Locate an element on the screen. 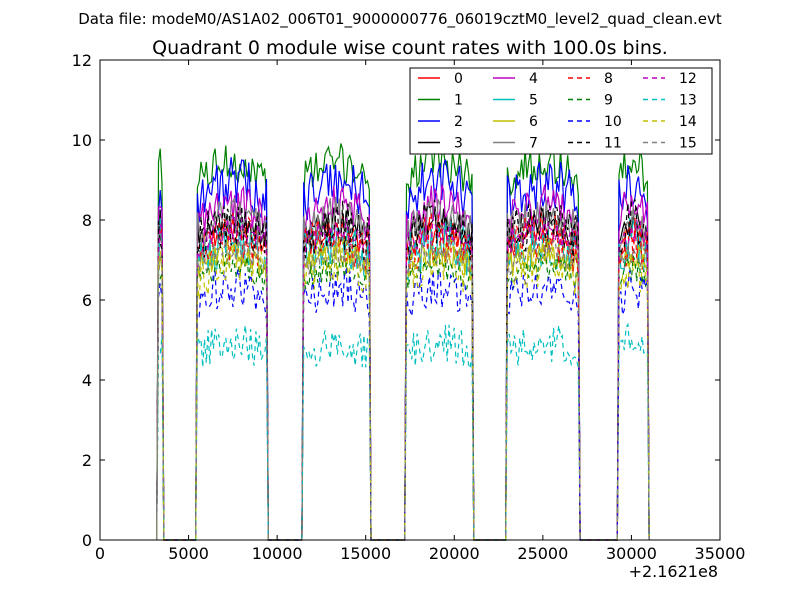  legend-label-0: 0 is located at coordinates (458, 79).